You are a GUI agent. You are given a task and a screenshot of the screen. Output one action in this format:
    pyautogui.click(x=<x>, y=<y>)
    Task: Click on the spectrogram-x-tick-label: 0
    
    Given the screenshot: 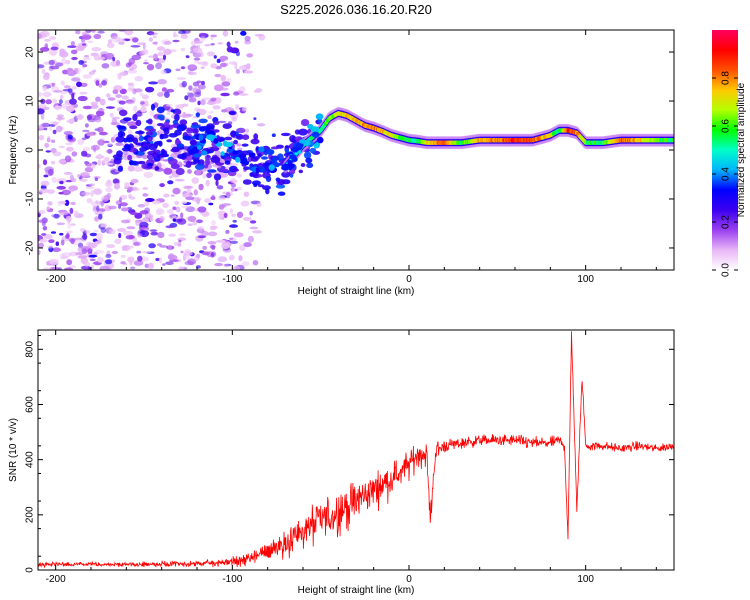 What is the action you would take?
    pyautogui.click(x=409, y=279)
    